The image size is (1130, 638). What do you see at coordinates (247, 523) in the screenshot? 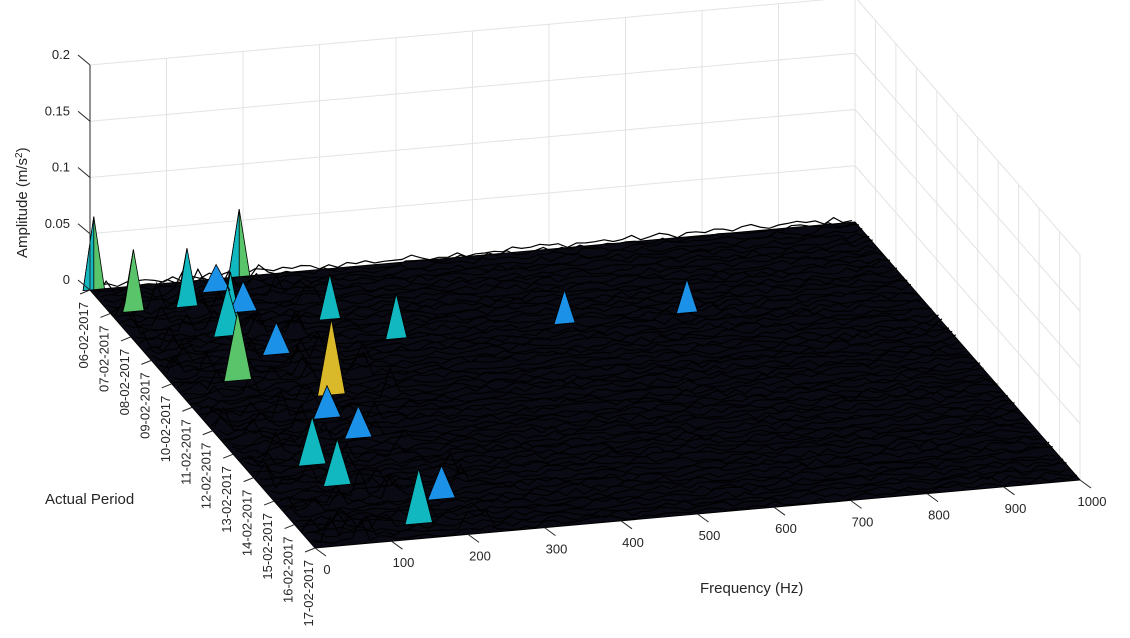
I see `y-tick-label: 14-02-2017` at bounding box center [247, 523].